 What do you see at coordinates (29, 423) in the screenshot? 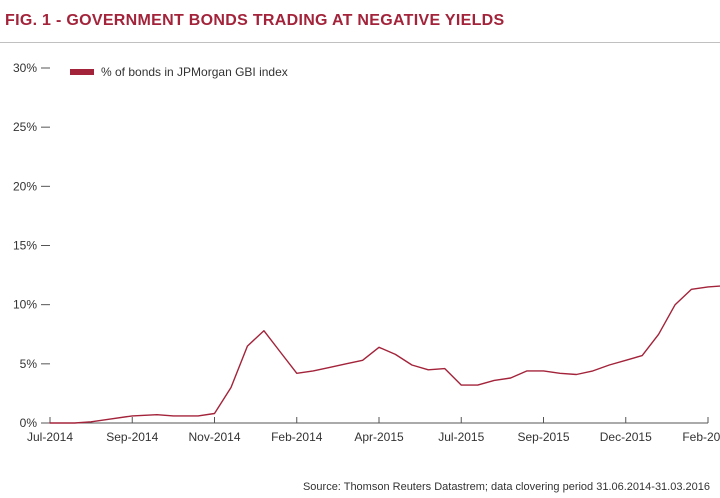
I see `y-tick-label: 0%` at bounding box center [29, 423].